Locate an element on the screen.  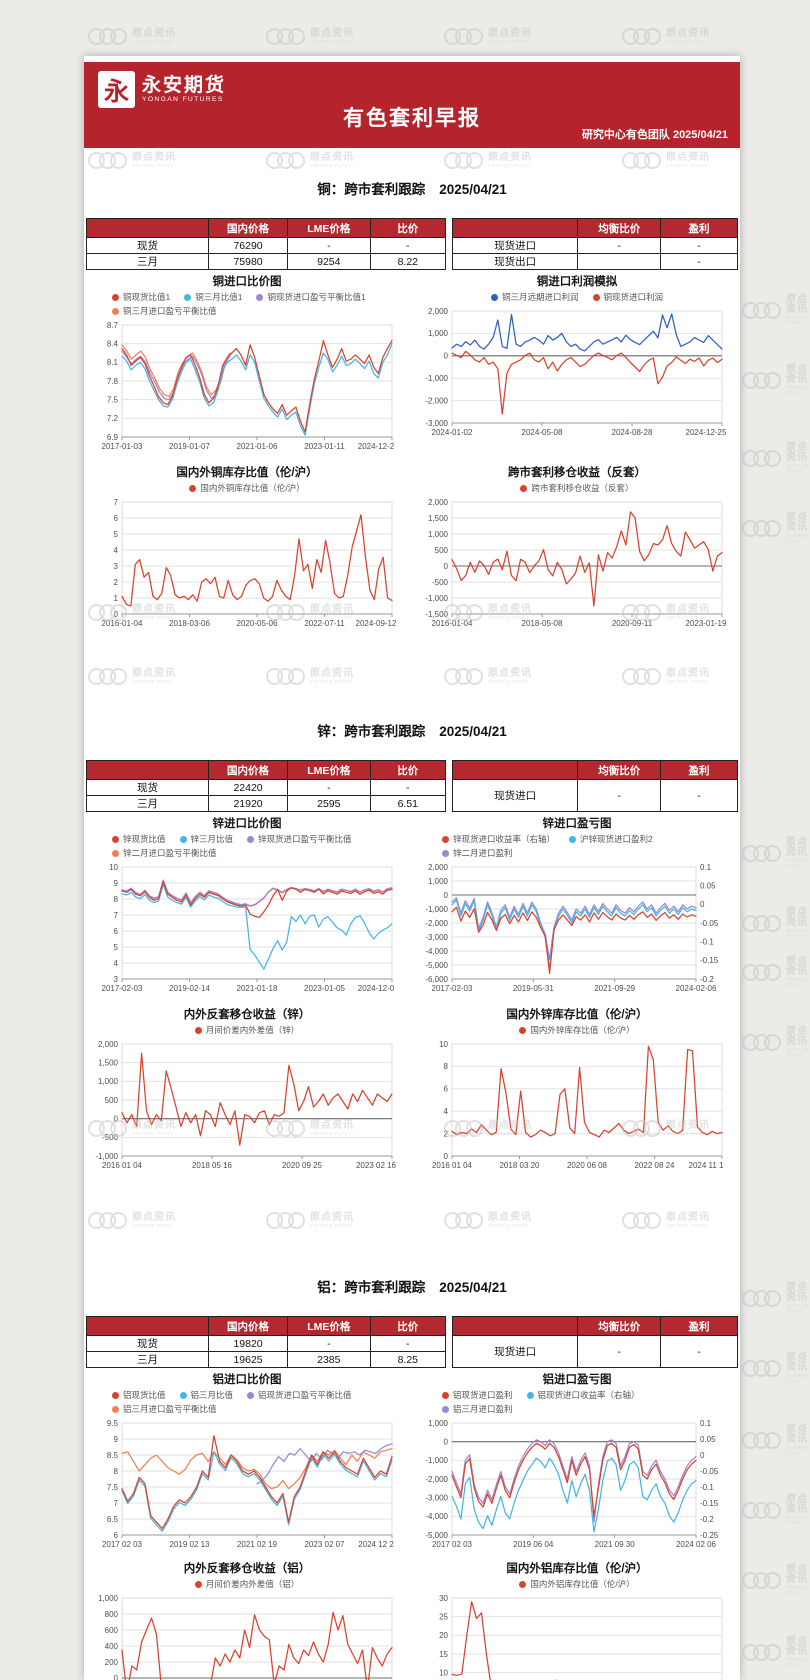
svg-text: 6.5 is located at coordinates (113, 1519).